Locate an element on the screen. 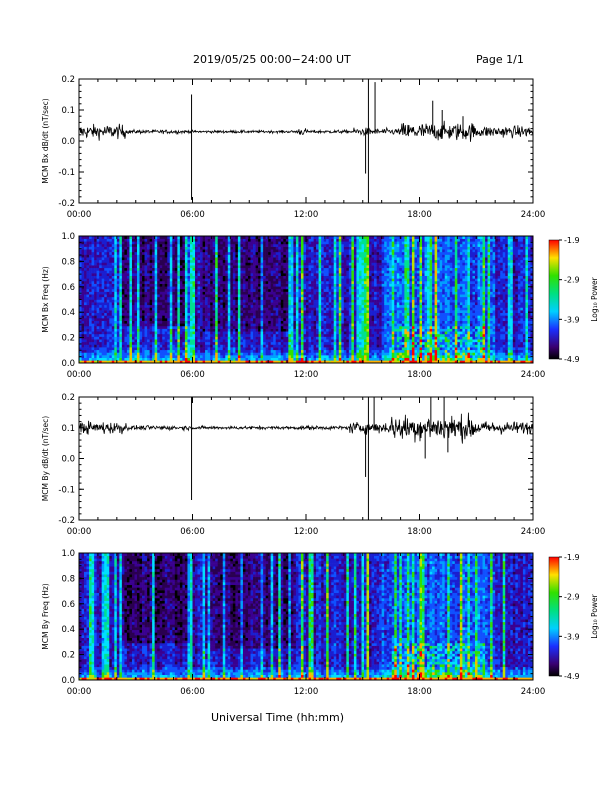 Image resolution: width=612 pixels, height=792 pixels. y-axis-title: MCM Bx Freq (Hz) is located at coordinates (45, 299).